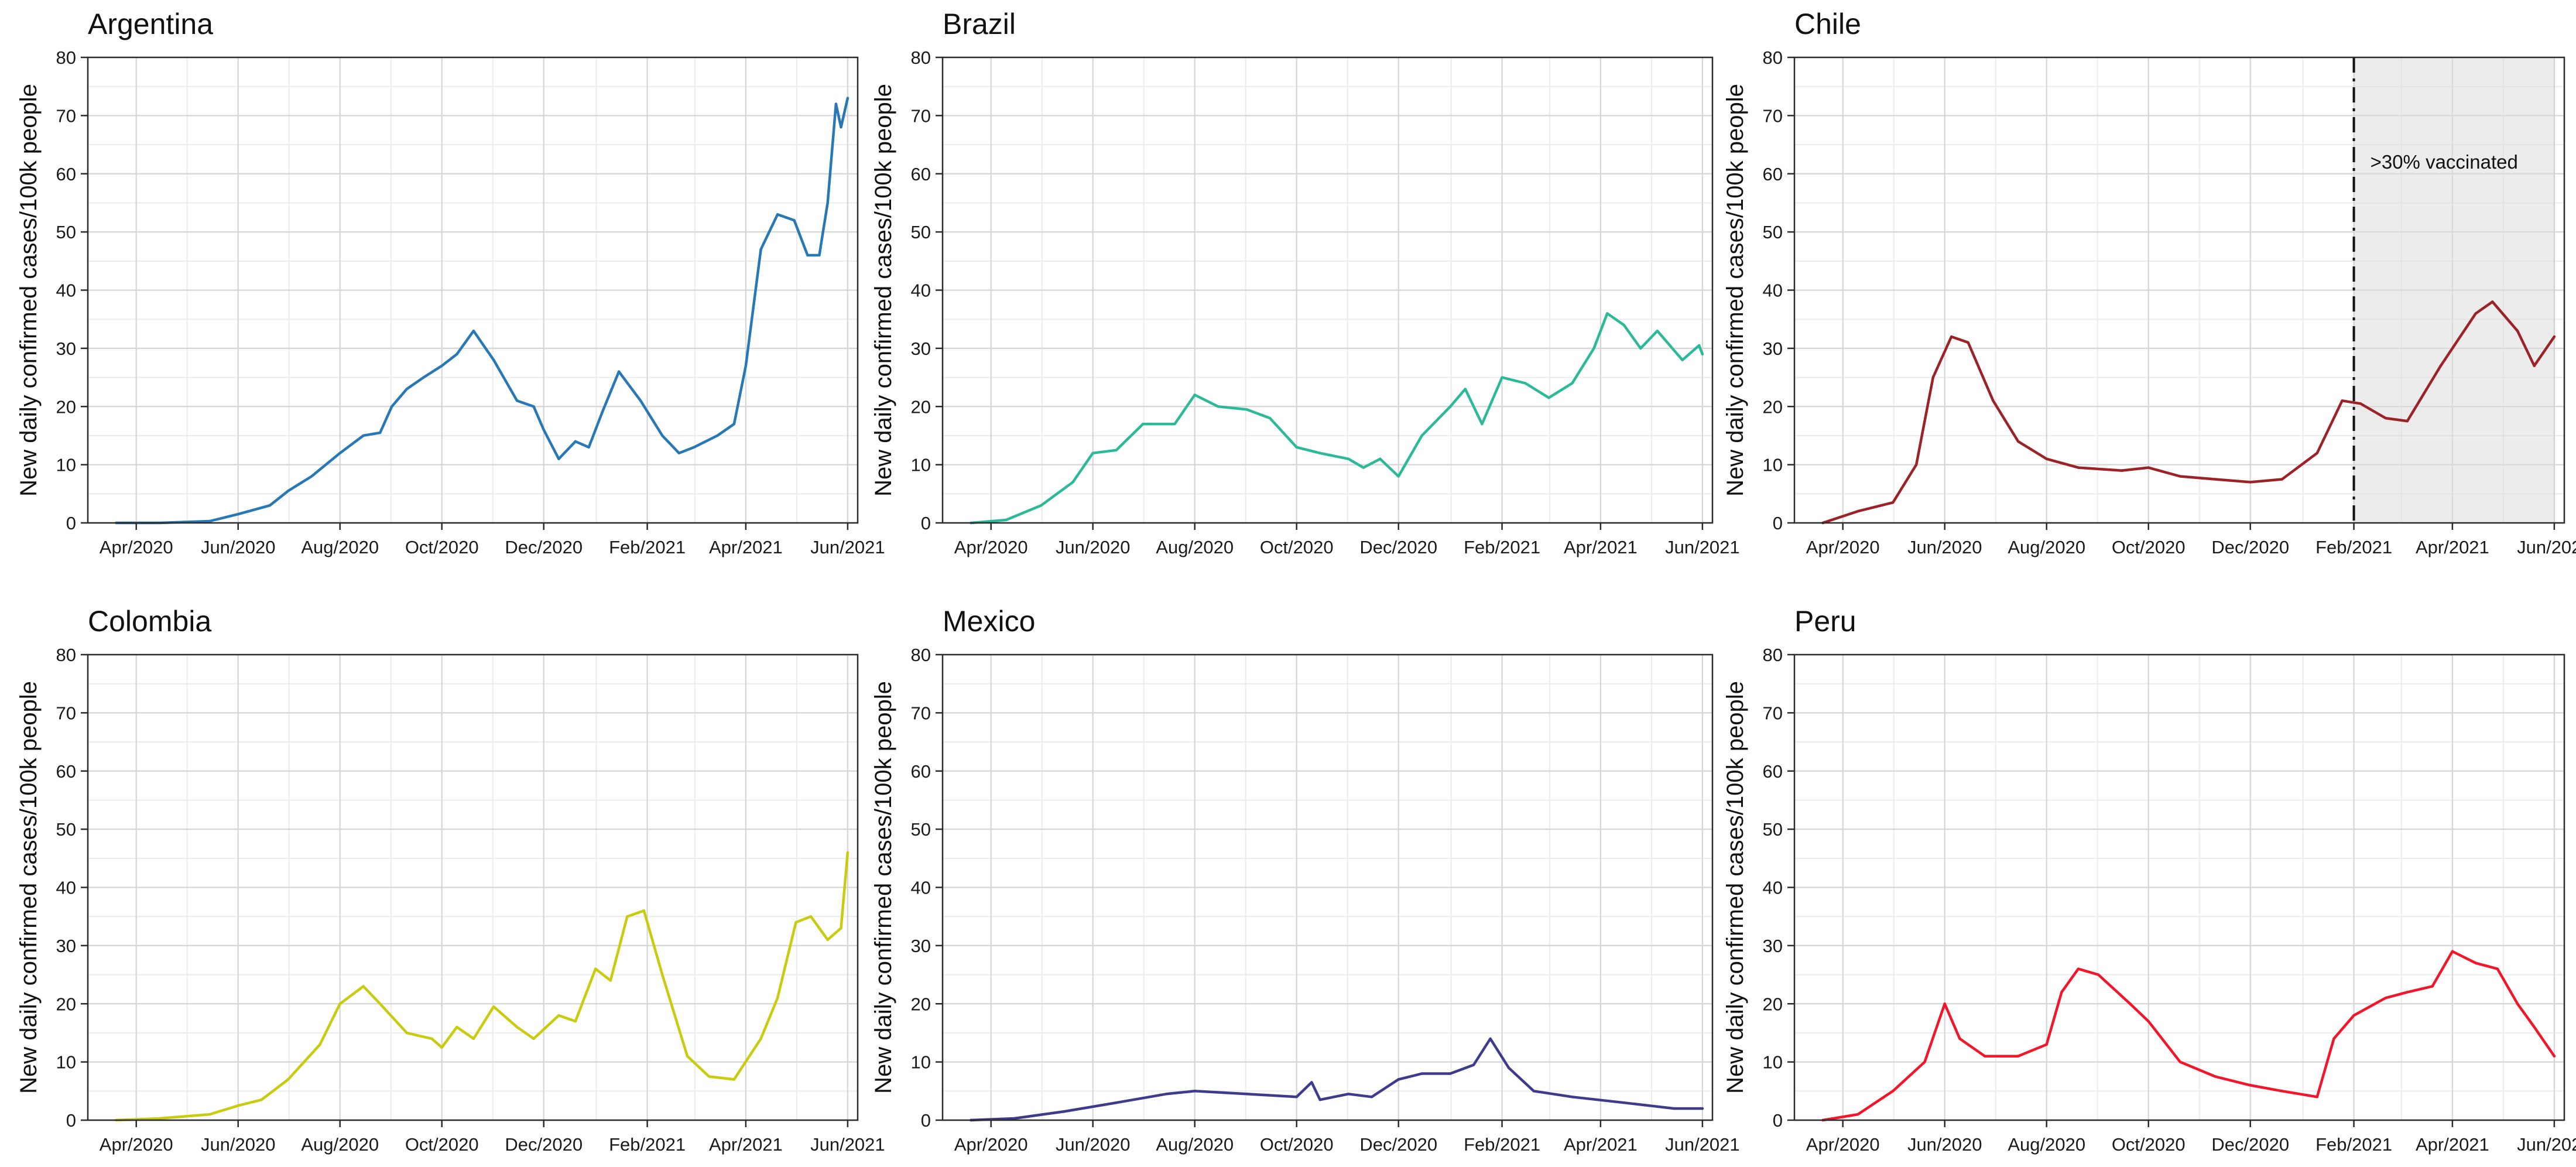  Describe the element at coordinates (2454, 290) in the screenshot. I see `vaccination-shaded-region` at that location.